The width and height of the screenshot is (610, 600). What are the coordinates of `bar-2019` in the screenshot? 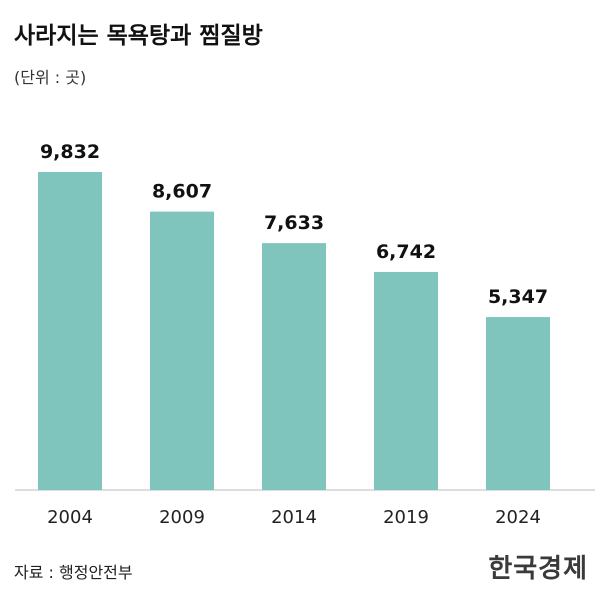 It's located at (406, 380).